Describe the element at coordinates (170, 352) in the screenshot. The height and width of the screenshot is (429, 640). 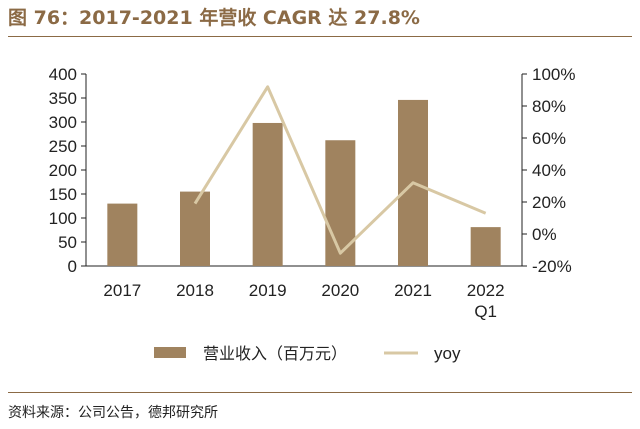
I see `legend-swatch-revenue` at that location.